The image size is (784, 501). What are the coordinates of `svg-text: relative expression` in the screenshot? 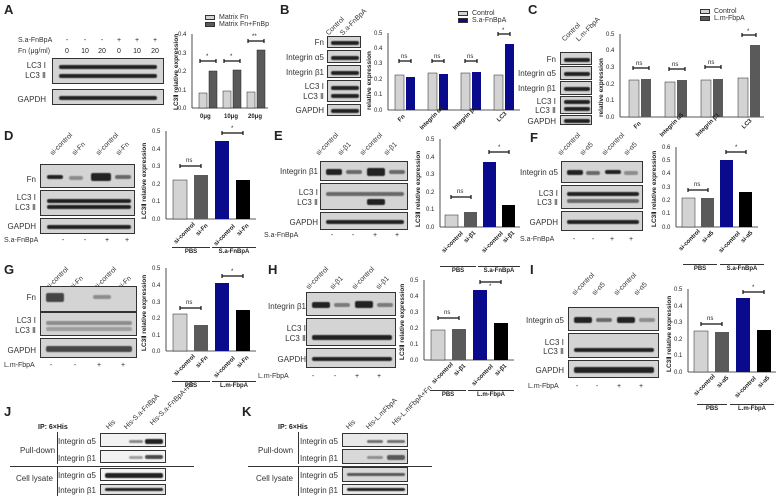 It's located at (601, 87).